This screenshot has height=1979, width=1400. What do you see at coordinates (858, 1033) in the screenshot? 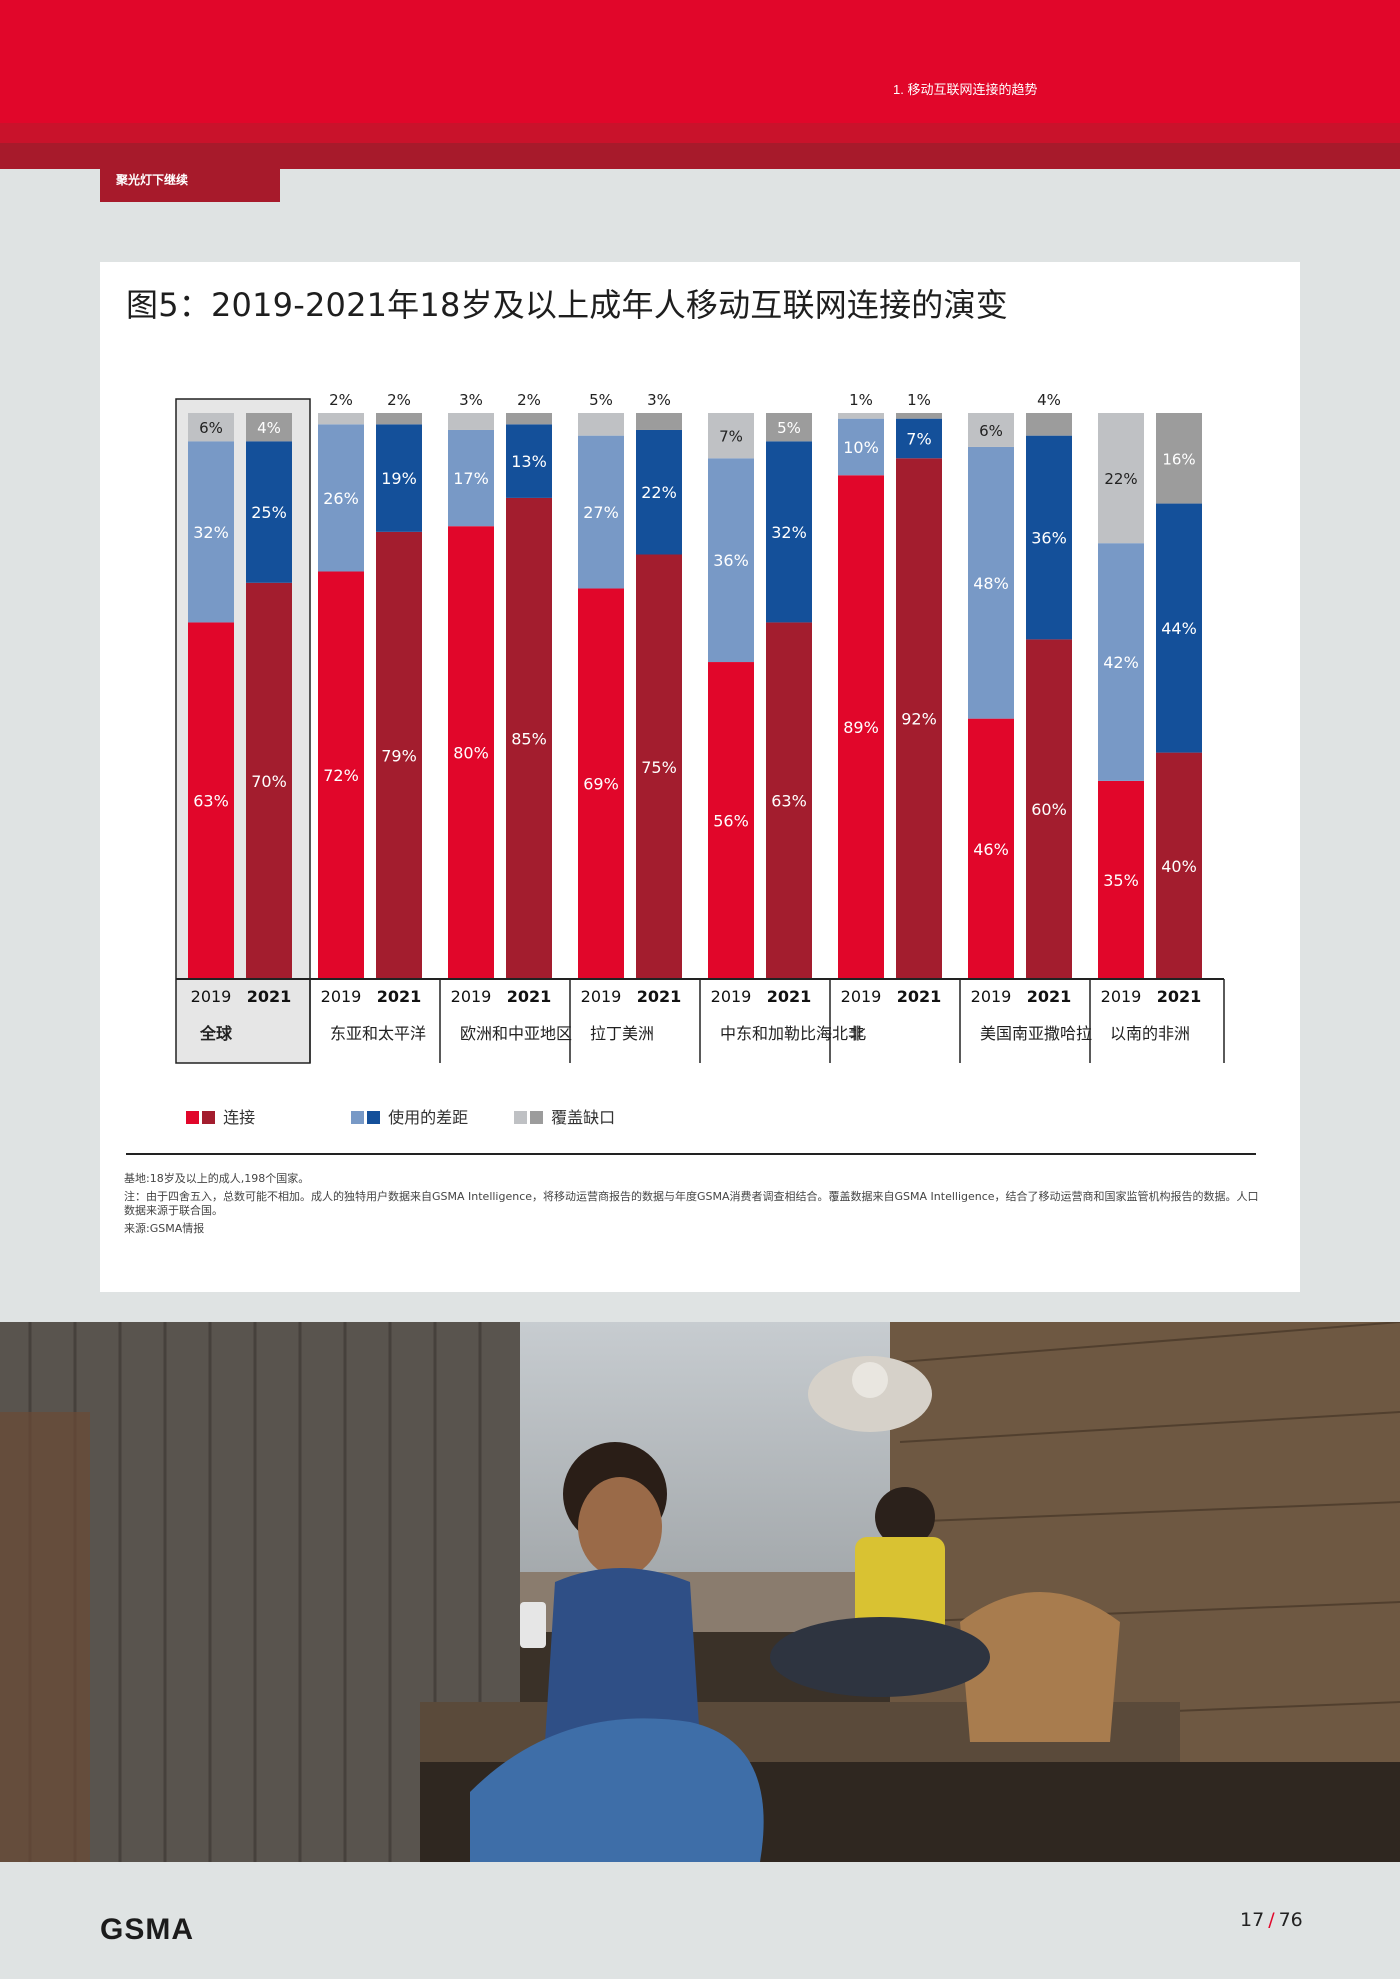
I see `region-label: 北` at bounding box center [858, 1033].